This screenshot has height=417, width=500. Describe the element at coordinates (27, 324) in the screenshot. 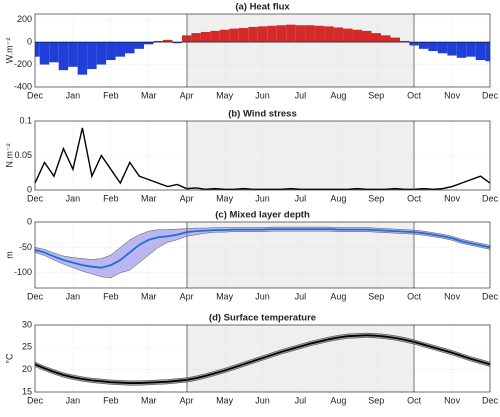

I see `y-tick-label: 30` at that location.